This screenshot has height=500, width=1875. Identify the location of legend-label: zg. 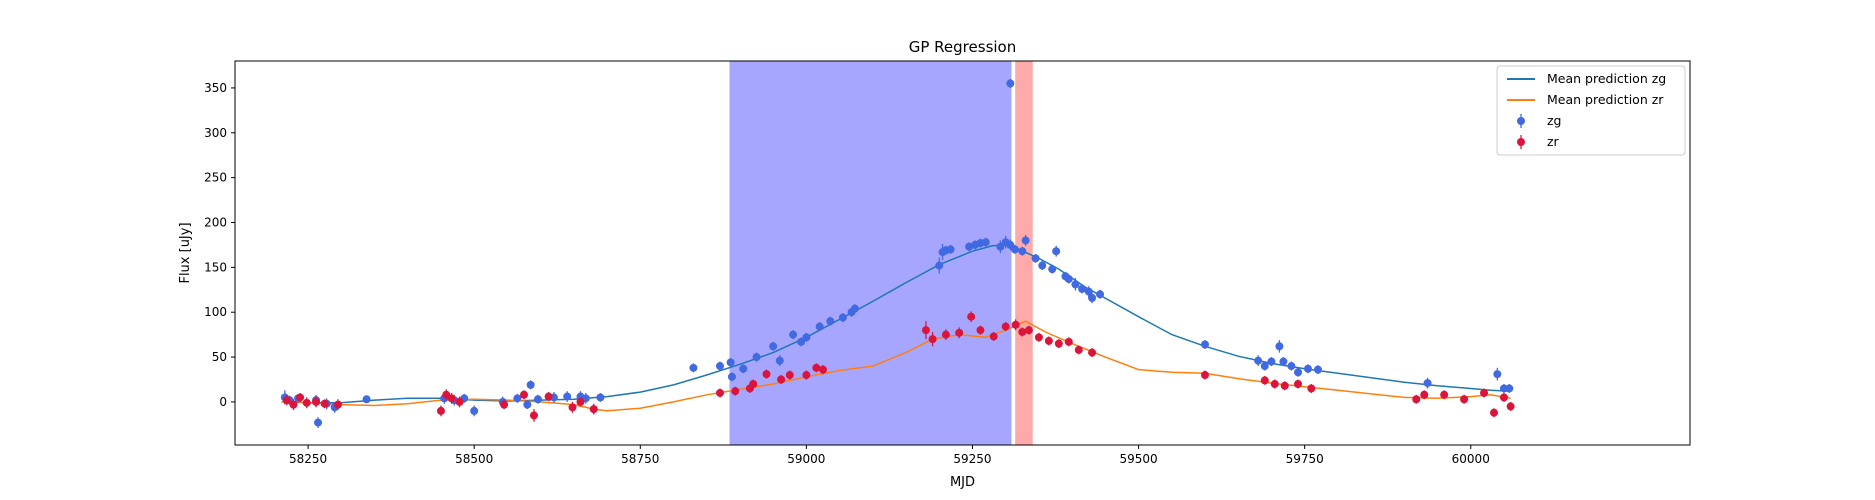
(1554, 120).